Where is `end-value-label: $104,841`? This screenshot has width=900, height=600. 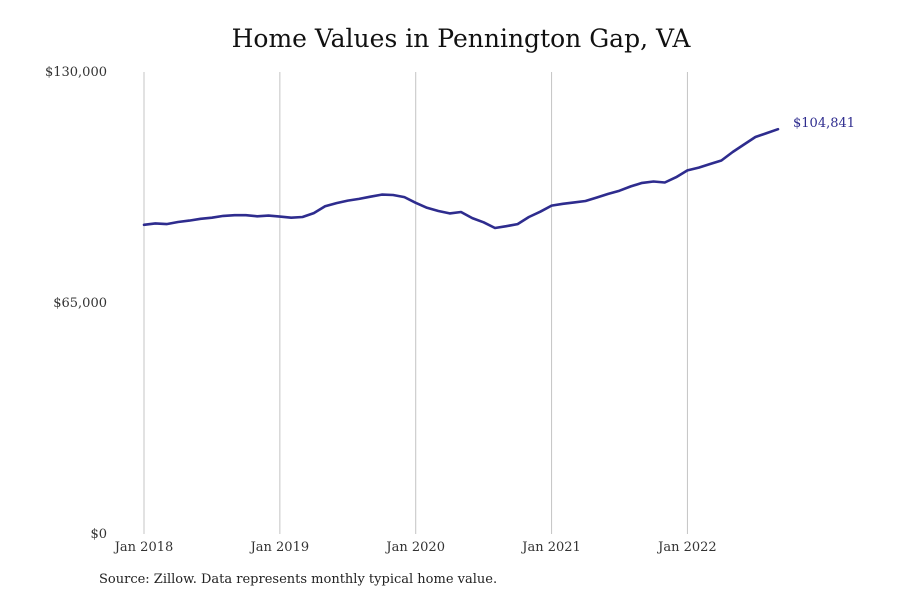 end-value-label: $104,841 is located at coordinates (824, 123).